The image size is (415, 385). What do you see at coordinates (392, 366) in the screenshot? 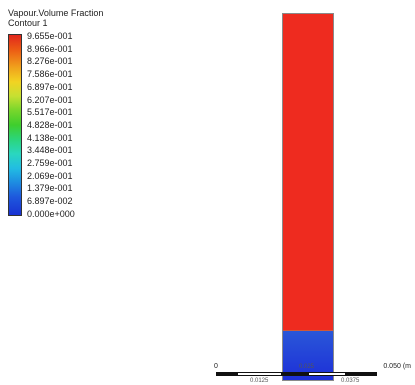
I see `scale-end-value: 0.050` at bounding box center [392, 366].